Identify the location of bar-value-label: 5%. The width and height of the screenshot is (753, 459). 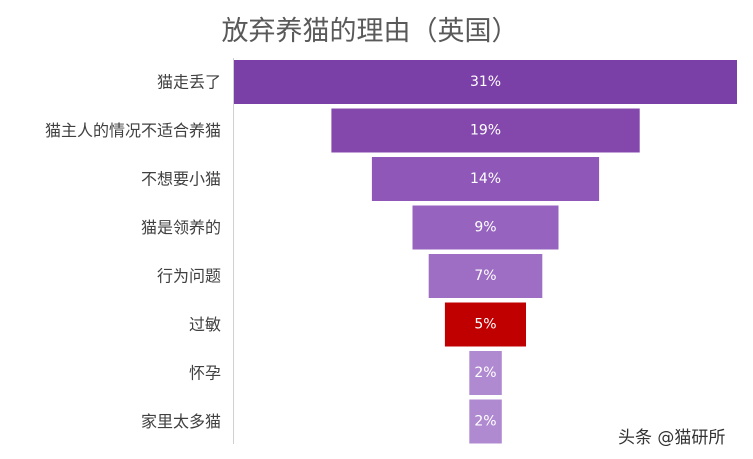
(485, 325).